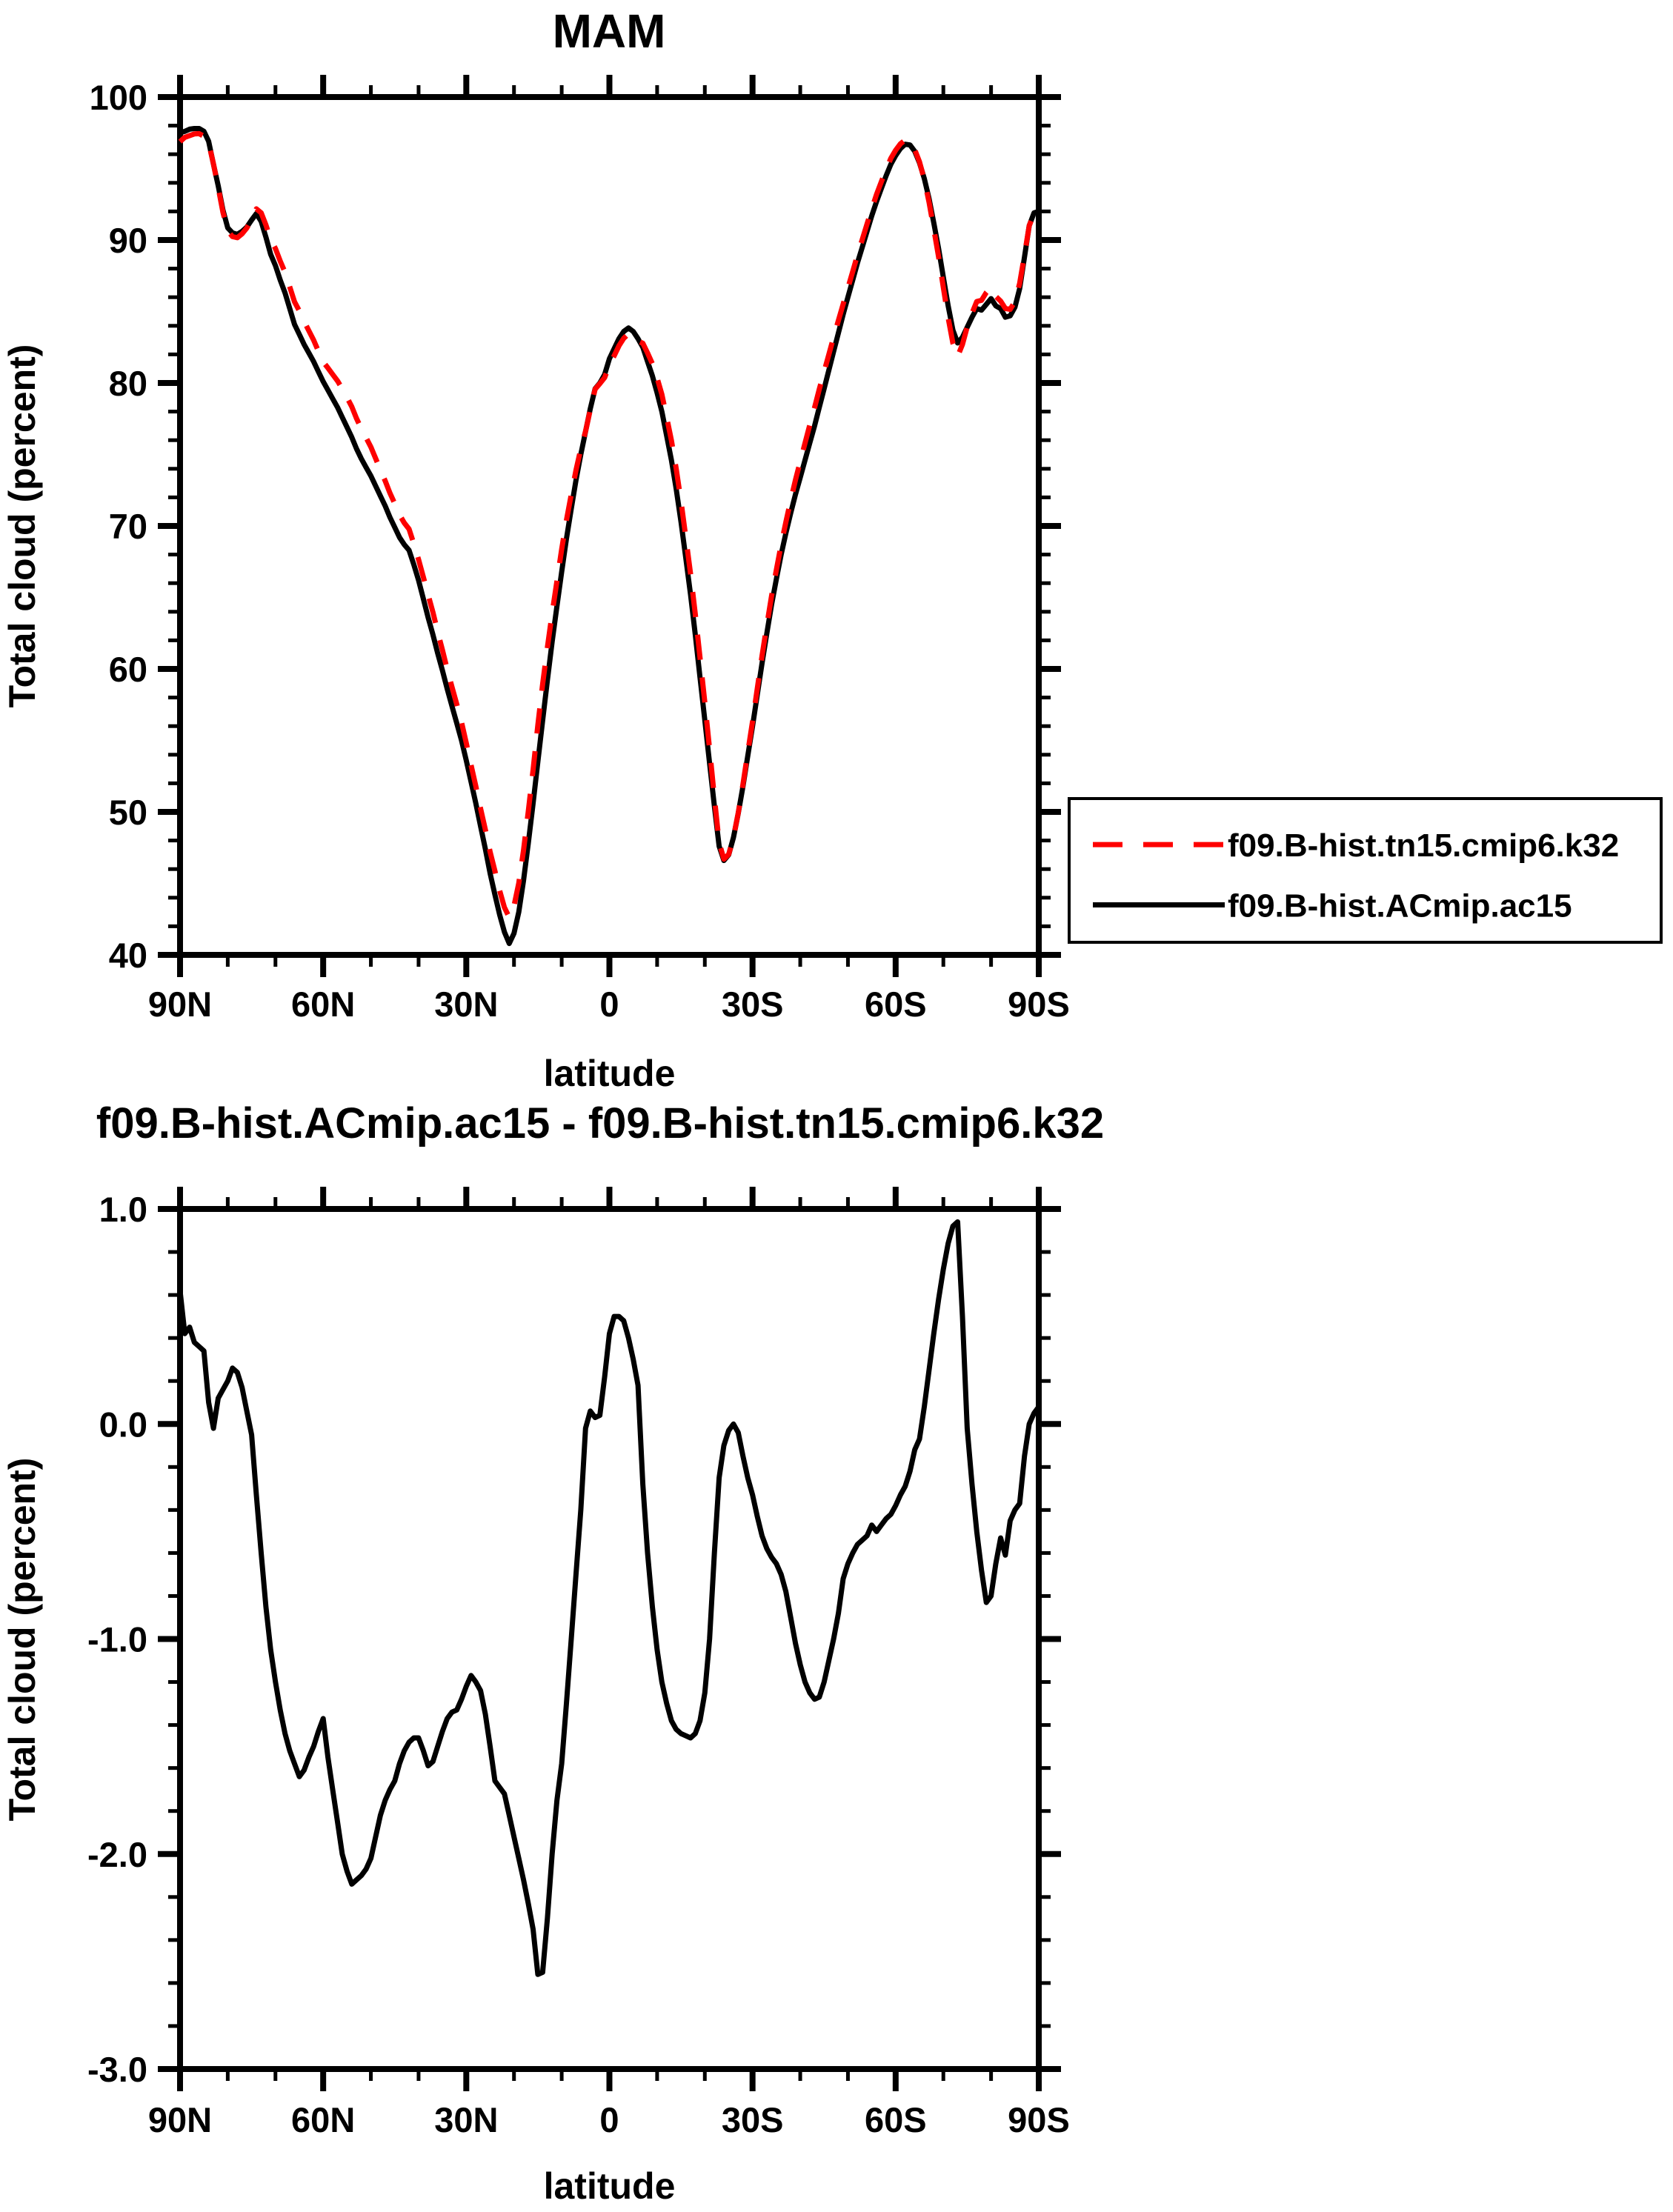 This screenshot has width=1673, height=2212. Describe the element at coordinates (128, 526) in the screenshot. I see `y-tick-label: 70` at that location.